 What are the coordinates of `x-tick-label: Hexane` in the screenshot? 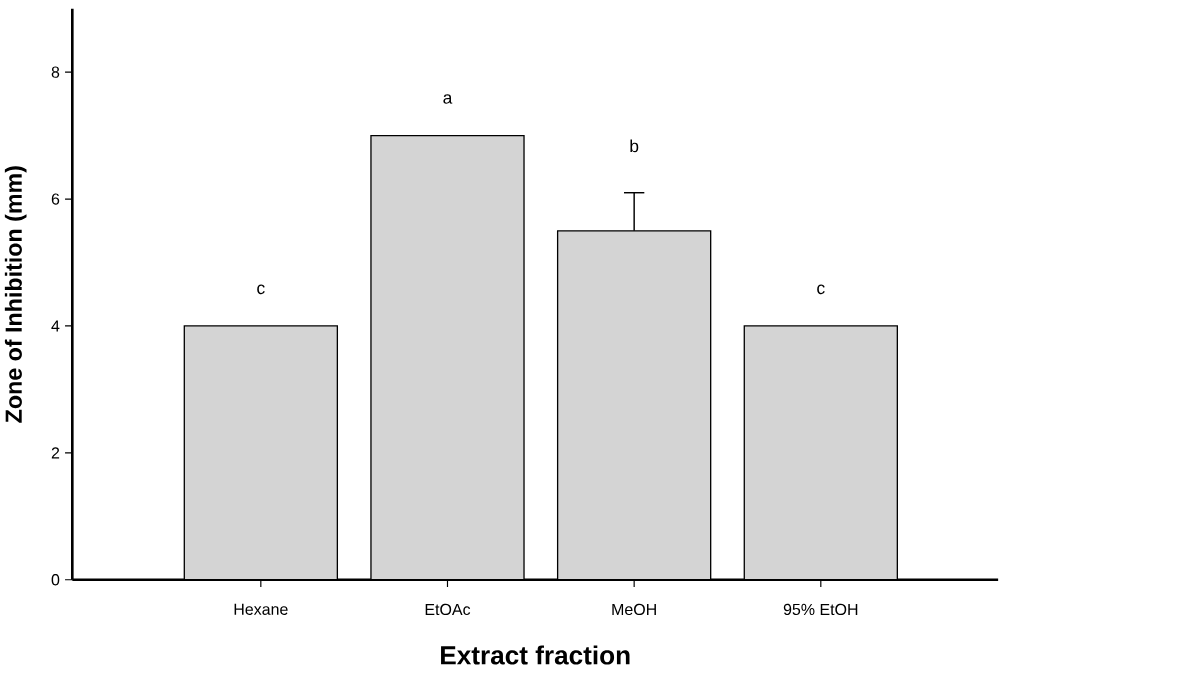 It's located at (261, 609).